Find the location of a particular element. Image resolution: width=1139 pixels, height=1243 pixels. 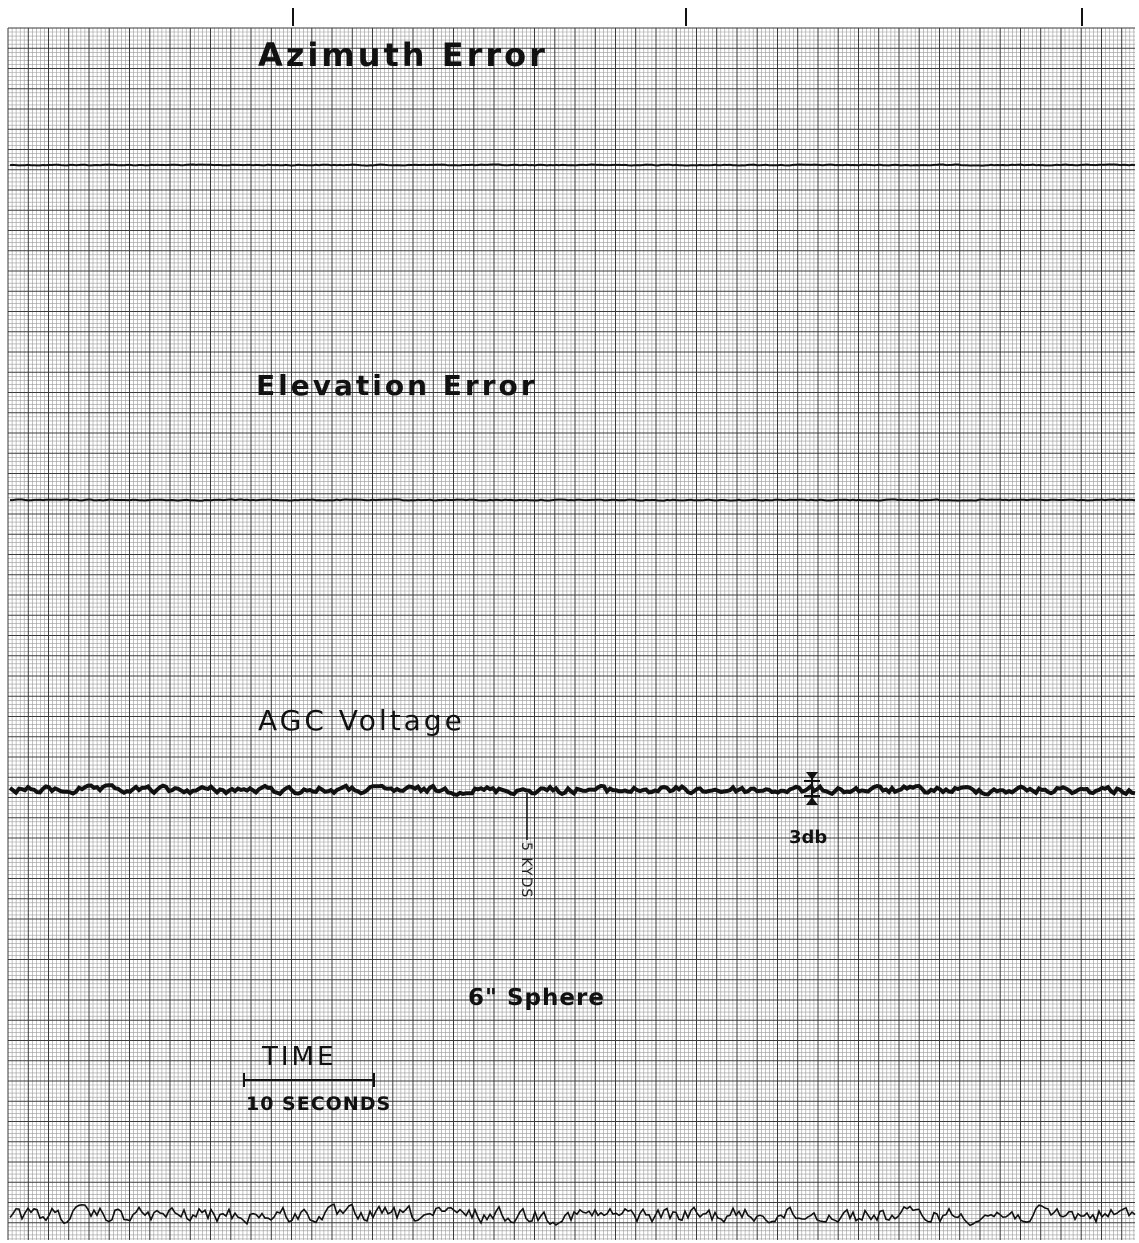

trace-elevation-error is located at coordinates (572, 500).